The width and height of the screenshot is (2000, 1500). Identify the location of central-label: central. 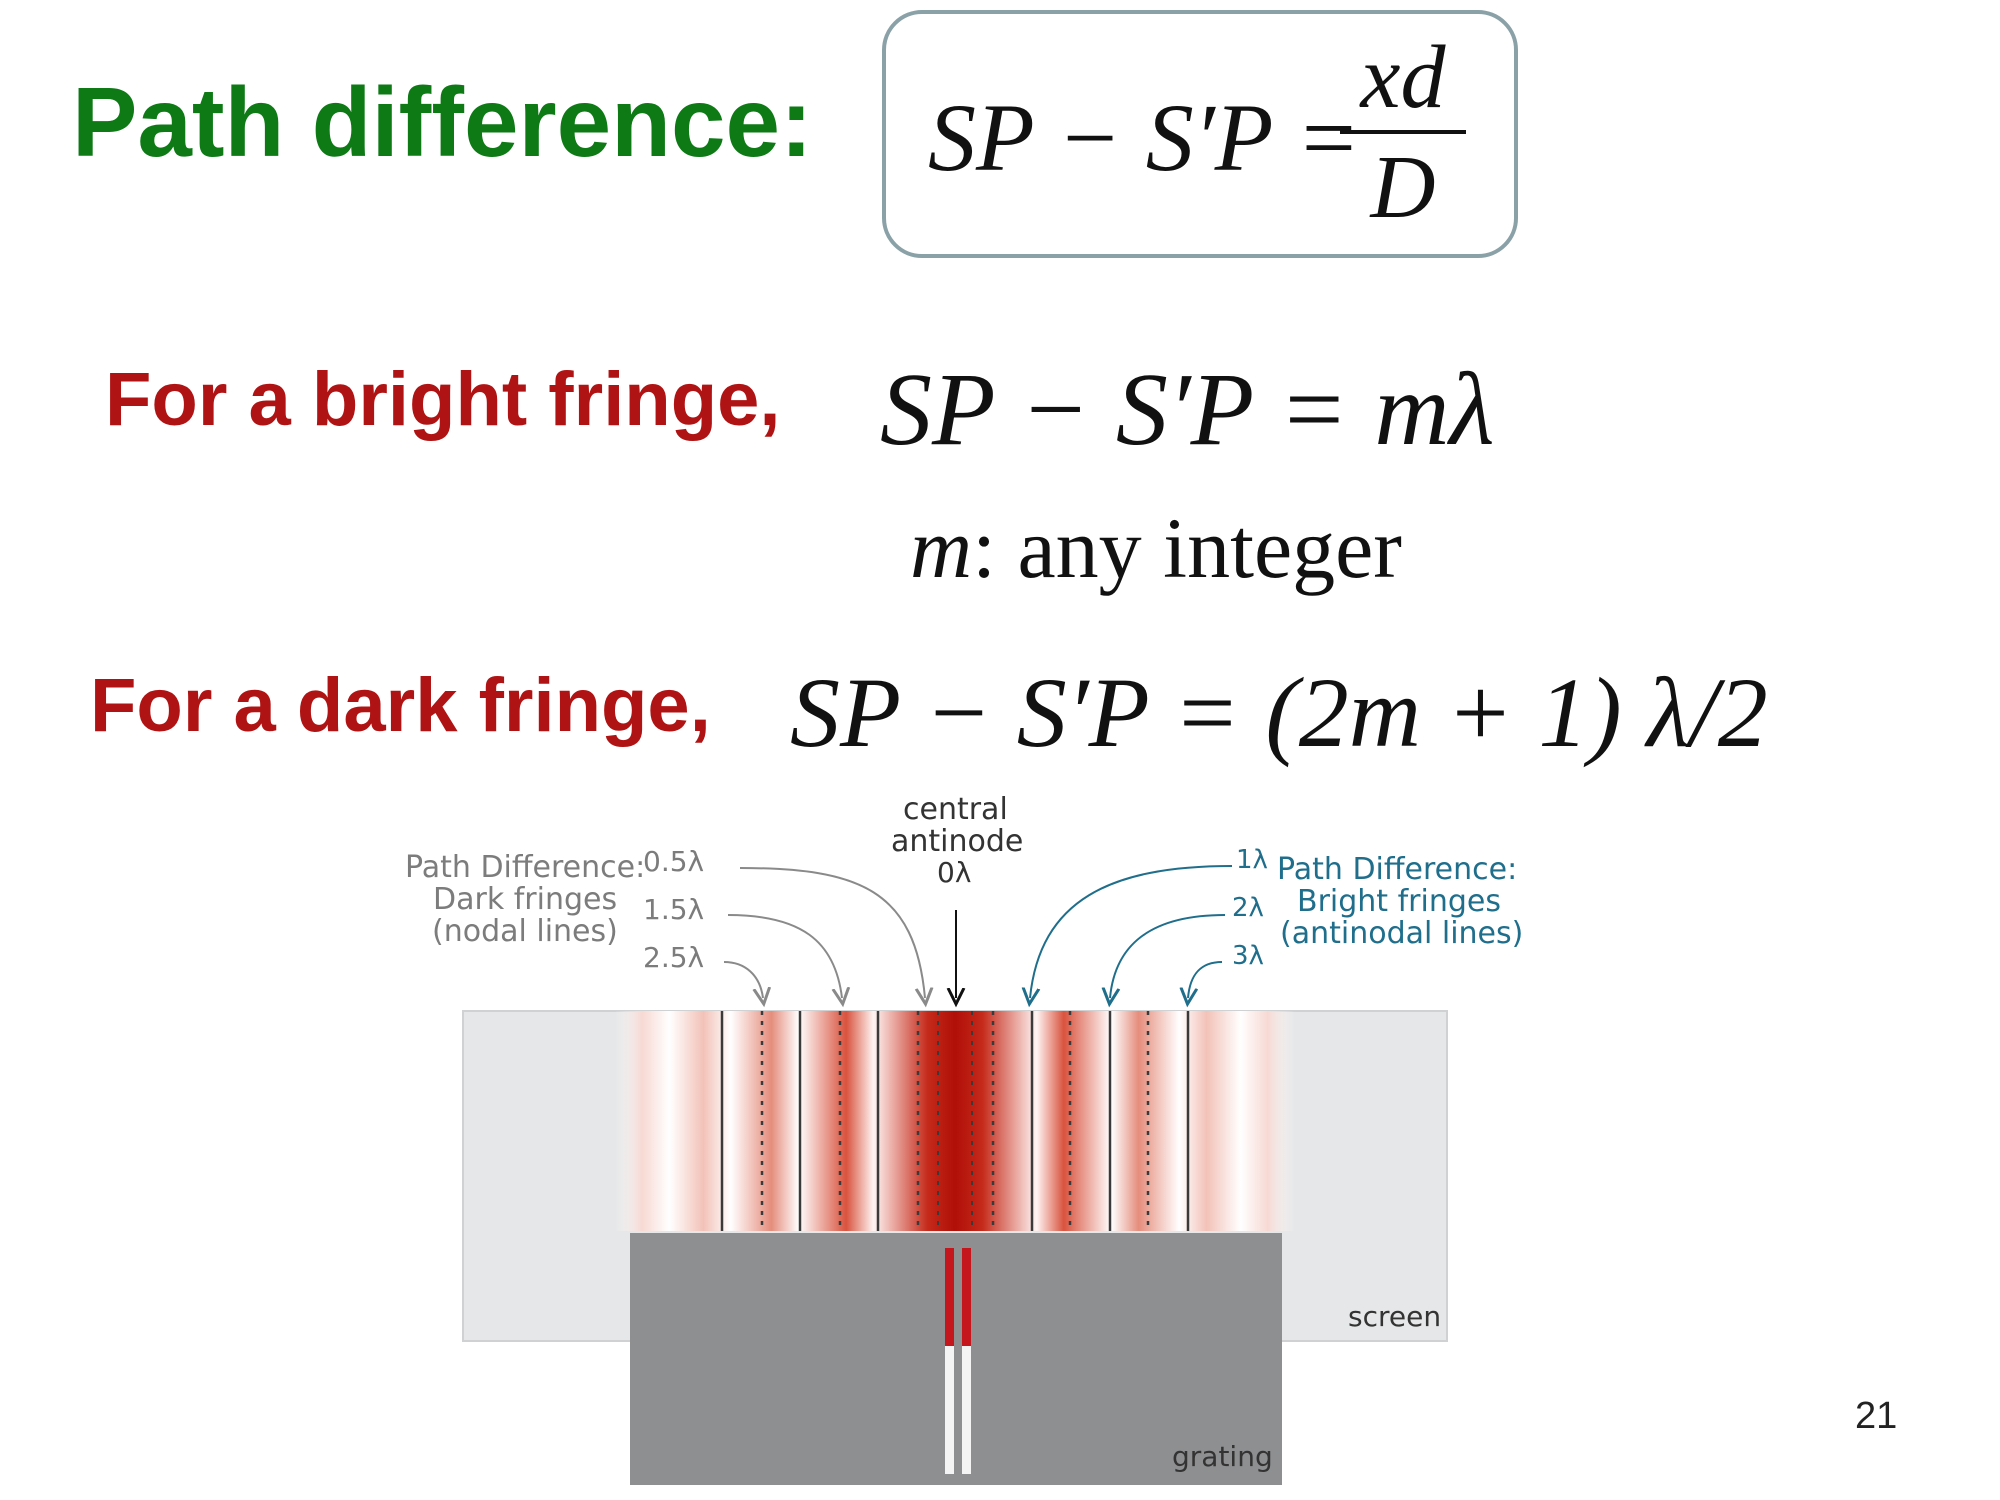
(955, 809).